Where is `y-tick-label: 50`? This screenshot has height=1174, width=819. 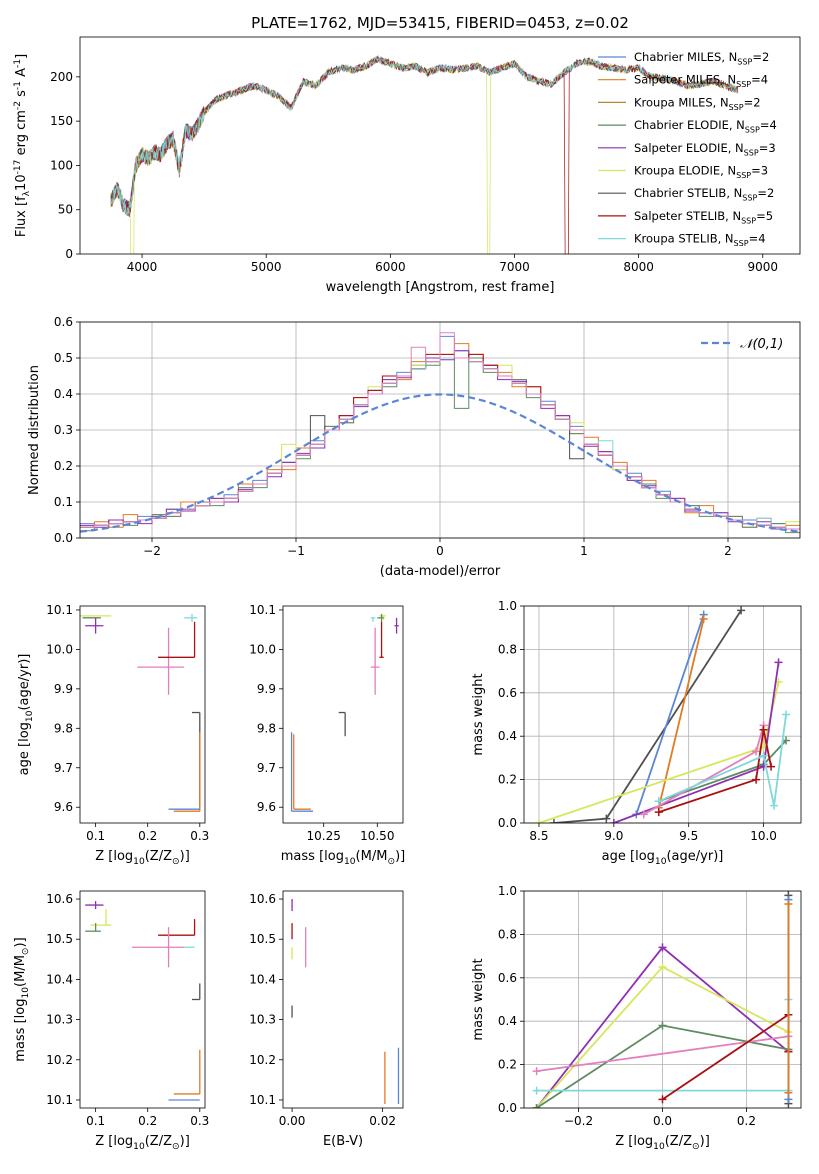
y-tick-label: 50 is located at coordinates (65, 210).